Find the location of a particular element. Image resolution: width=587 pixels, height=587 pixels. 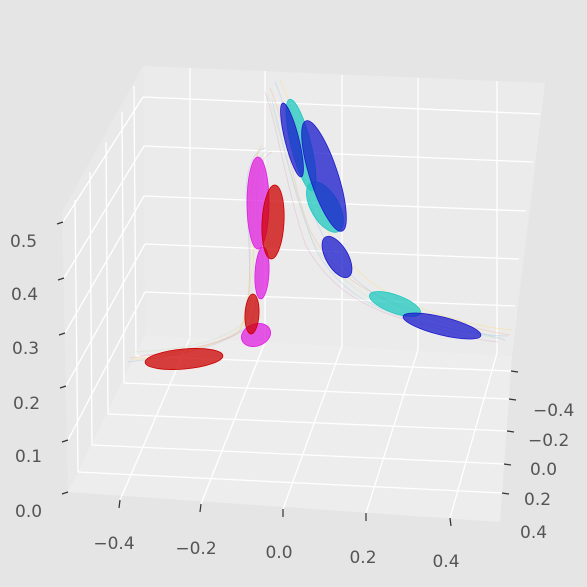

z-tick-label: 0.4 is located at coordinates (24, 295).